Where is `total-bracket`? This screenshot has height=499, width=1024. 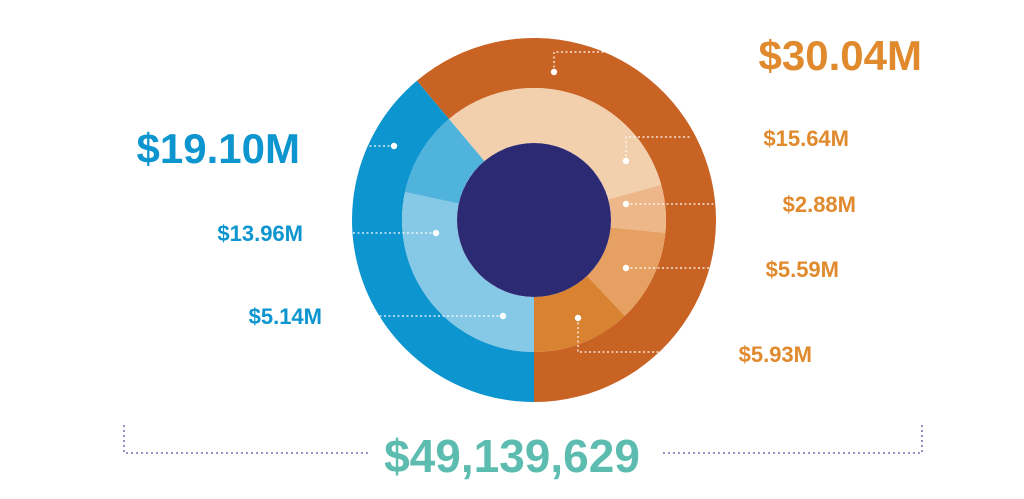 total-bracket is located at coordinates (523, 439).